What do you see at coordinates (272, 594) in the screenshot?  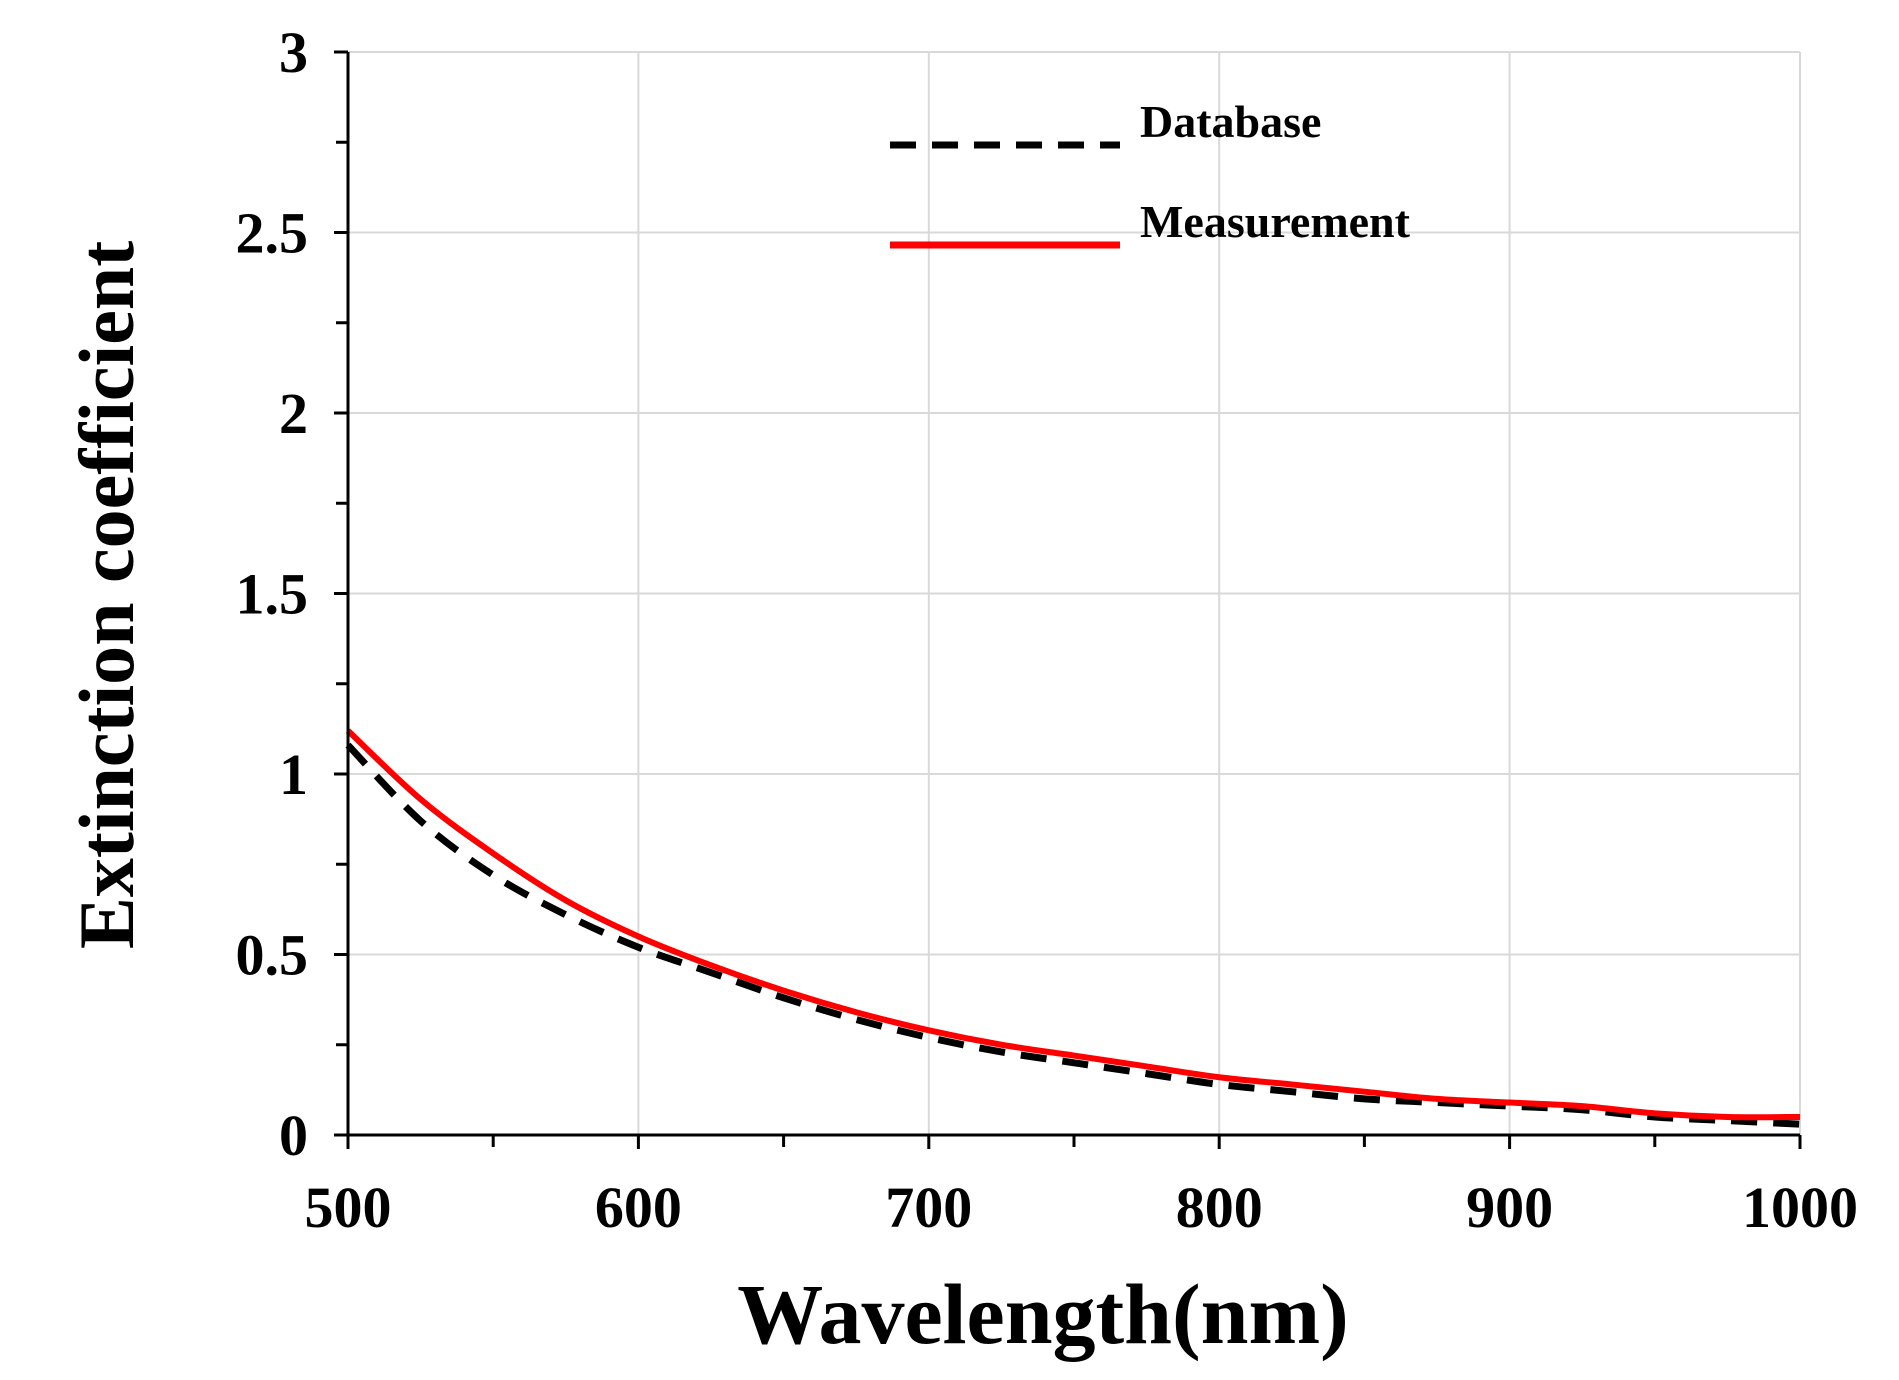 I see `y-tick-label: 1.5` at bounding box center [272, 594].